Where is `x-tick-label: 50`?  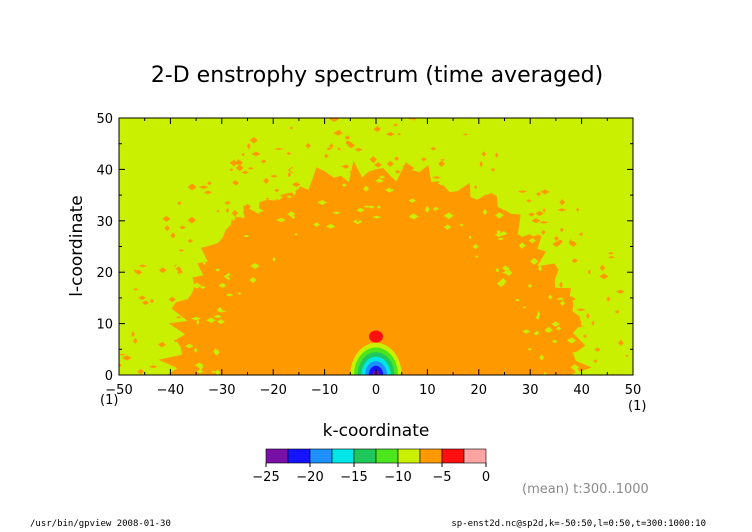
x-tick-label: 50 is located at coordinates (633, 390).